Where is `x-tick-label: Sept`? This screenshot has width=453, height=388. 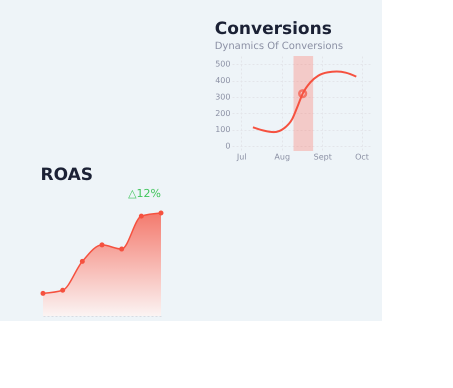 x-tick-label: Sept is located at coordinates (323, 157).